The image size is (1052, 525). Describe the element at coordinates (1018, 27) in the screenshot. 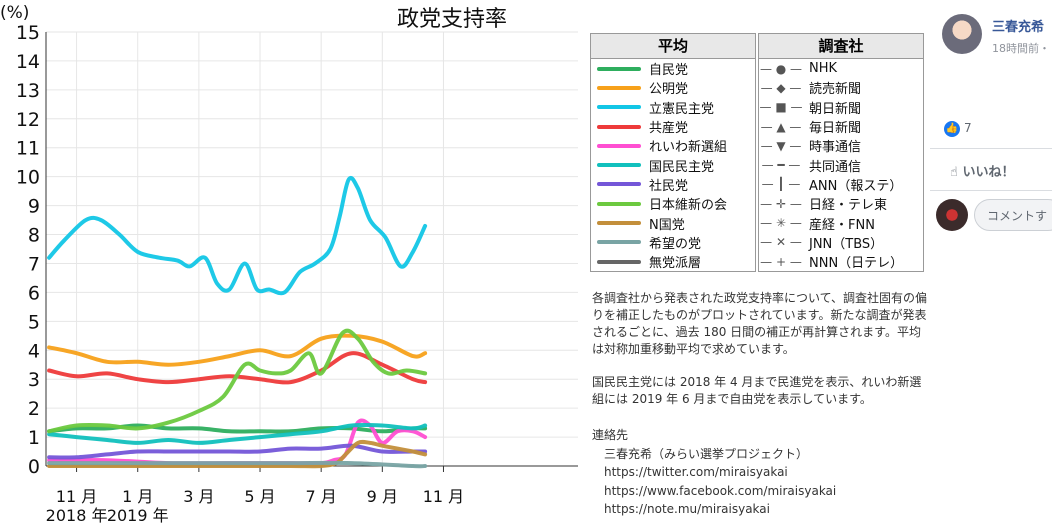

I see `author-name: 三春充希` at that location.